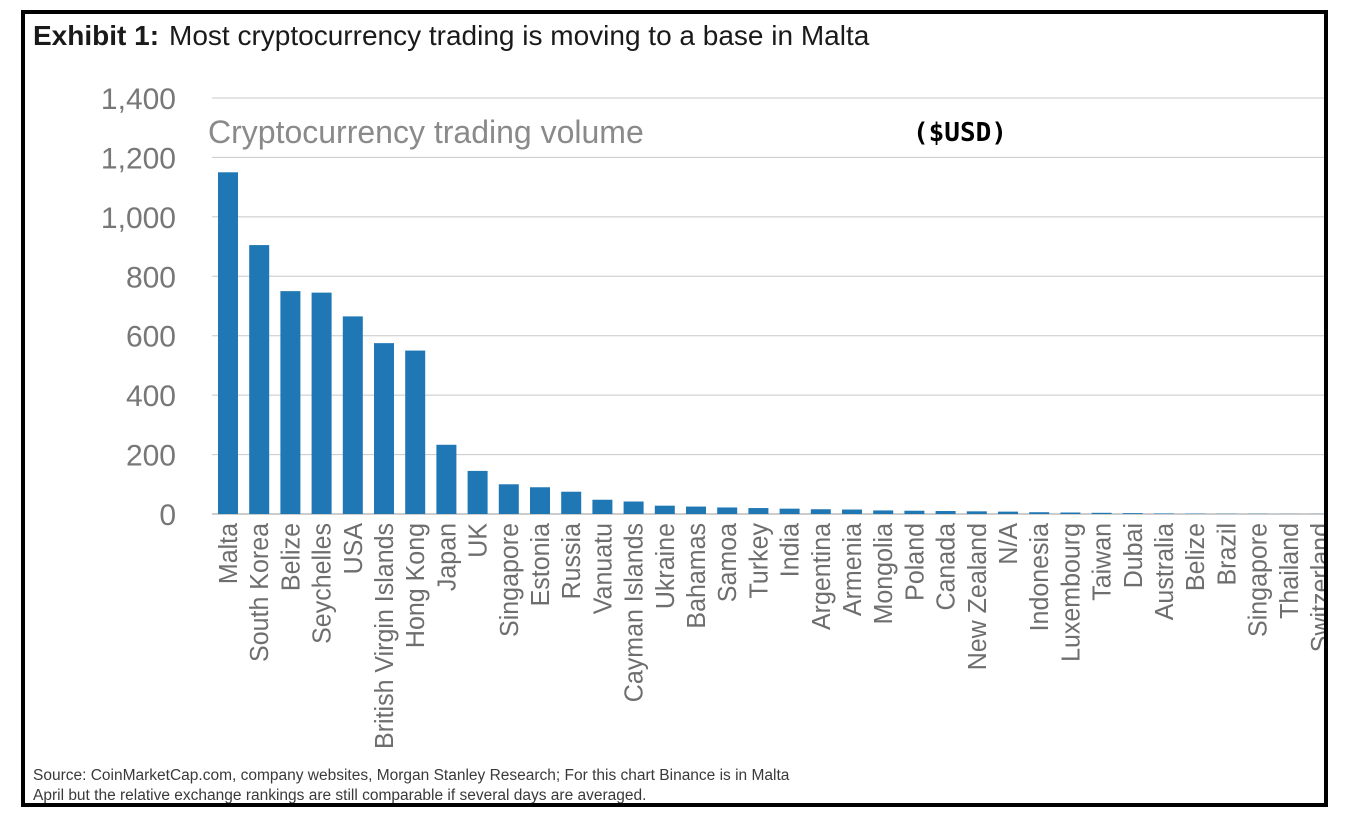 The height and width of the screenshot is (824, 1346). What do you see at coordinates (728, 562) in the screenshot?
I see `x-tick-label: Samoa` at bounding box center [728, 562].